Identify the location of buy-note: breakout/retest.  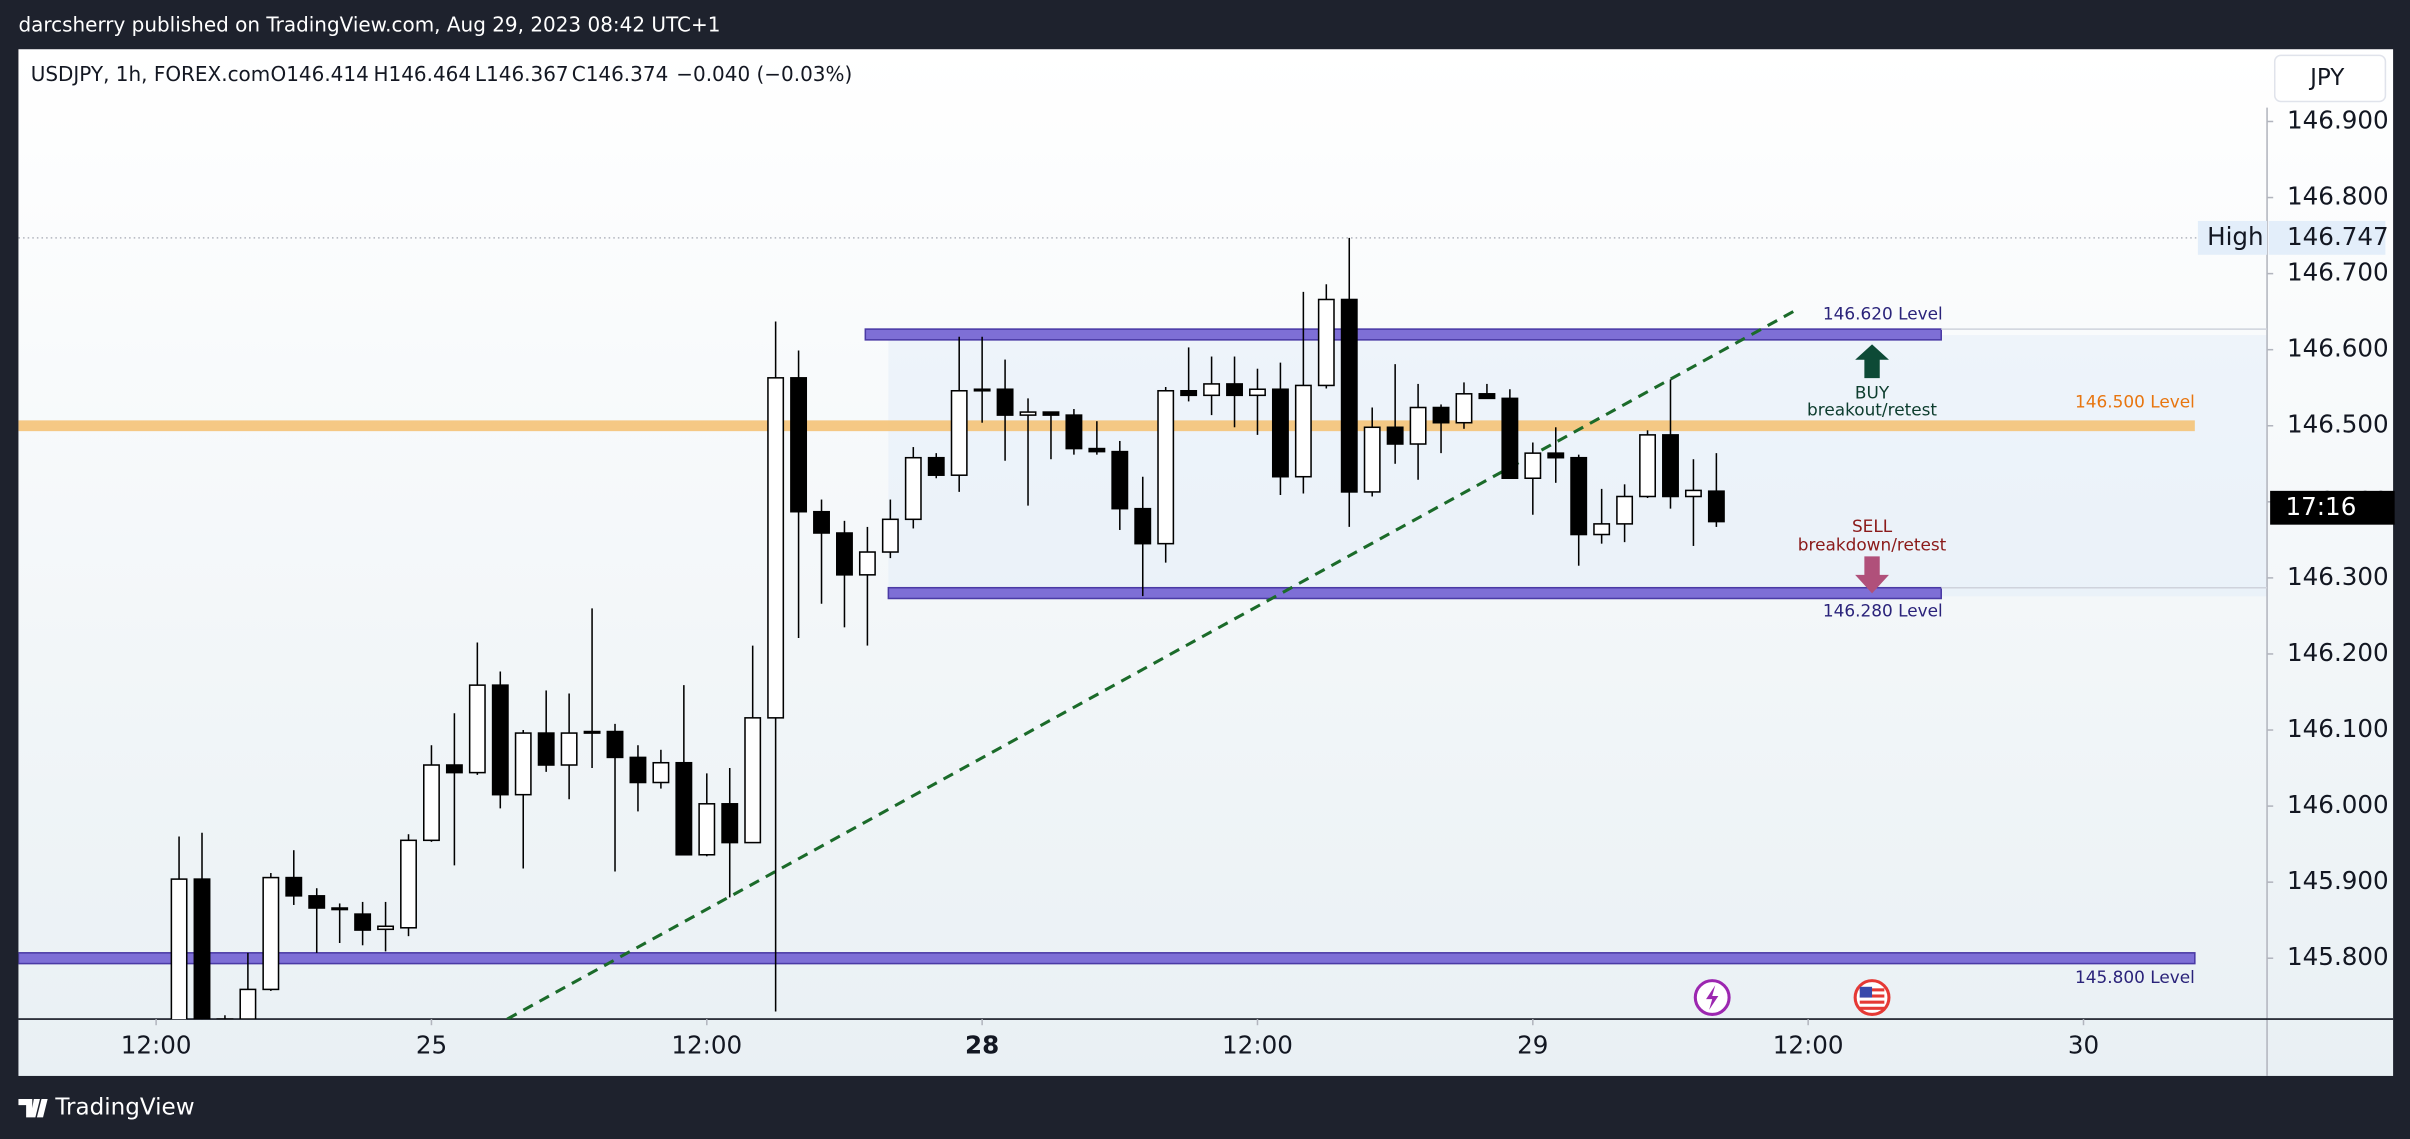
(1872, 409).